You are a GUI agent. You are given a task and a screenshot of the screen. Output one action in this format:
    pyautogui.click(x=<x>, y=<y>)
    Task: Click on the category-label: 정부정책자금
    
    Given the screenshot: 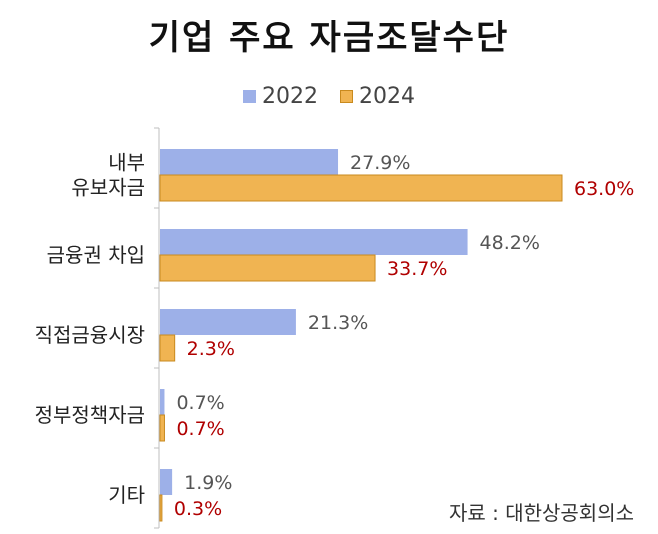 What is the action you would take?
    pyautogui.click(x=90, y=415)
    